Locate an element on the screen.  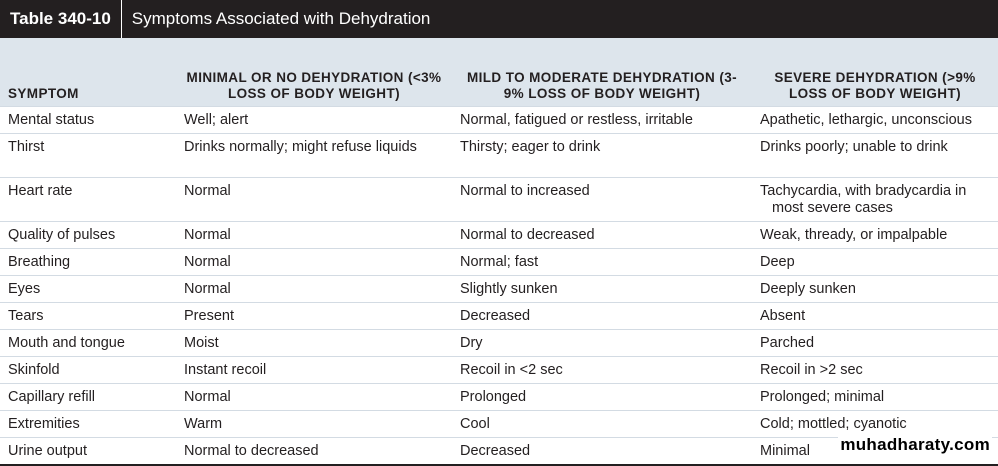
table-cell: Well; alert is located at coordinates (314, 120).